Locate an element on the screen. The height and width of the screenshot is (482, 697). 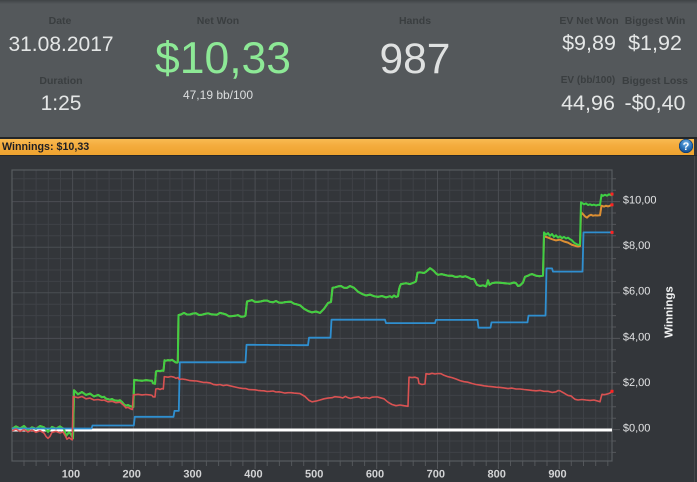
svg-text: $0,00 is located at coordinates (637, 429).